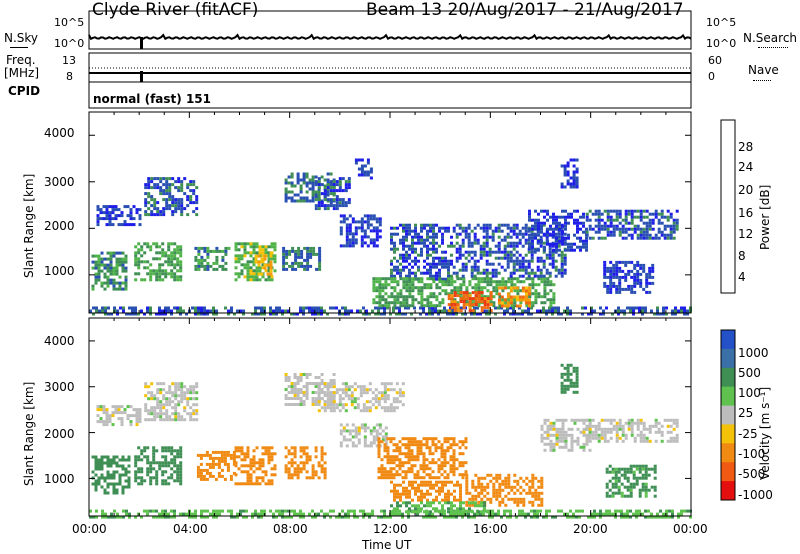 The image size is (800, 554). I want to click on xtick: 00:00, so click(89, 529).